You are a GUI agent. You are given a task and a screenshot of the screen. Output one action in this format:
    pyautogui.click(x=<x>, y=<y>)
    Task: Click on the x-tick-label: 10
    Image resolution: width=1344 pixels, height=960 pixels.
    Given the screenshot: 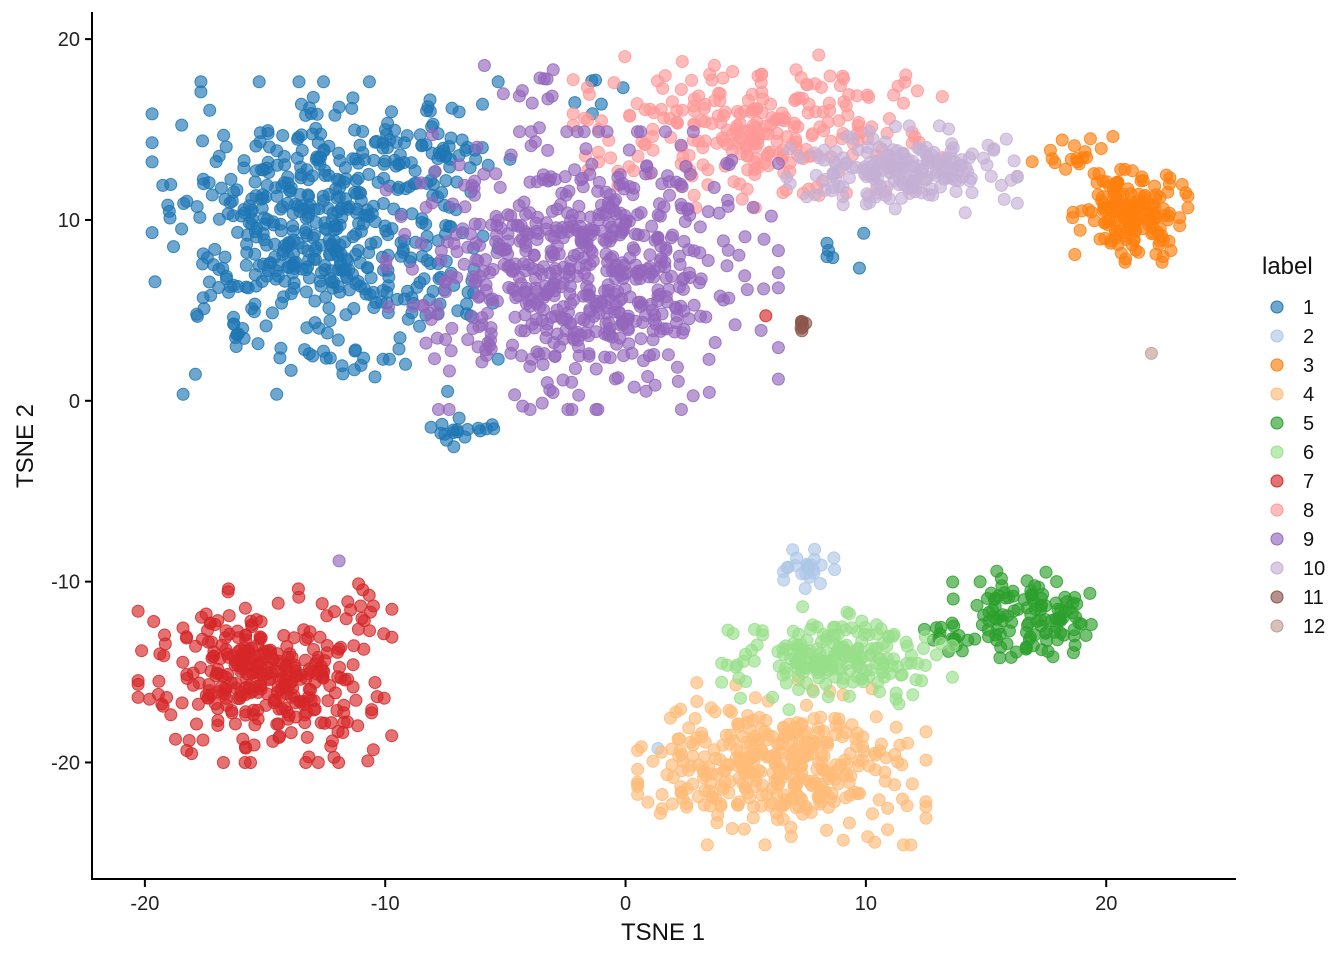 What is the action you would take?
    pyautogui.click(x=866, y=904)
    